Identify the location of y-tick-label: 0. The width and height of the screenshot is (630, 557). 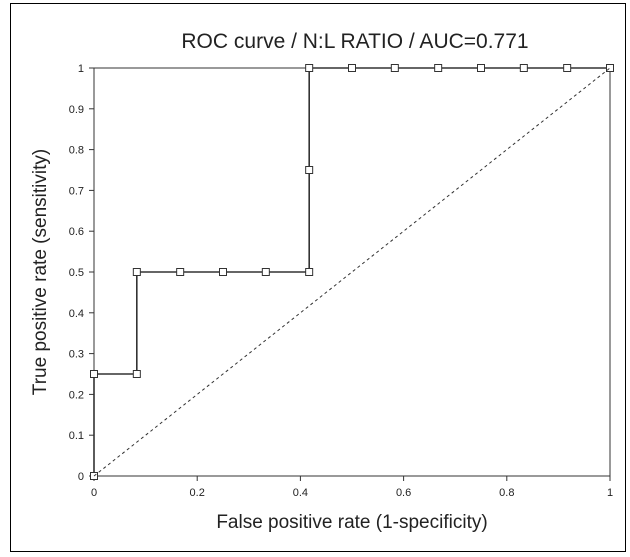
(81, 477).